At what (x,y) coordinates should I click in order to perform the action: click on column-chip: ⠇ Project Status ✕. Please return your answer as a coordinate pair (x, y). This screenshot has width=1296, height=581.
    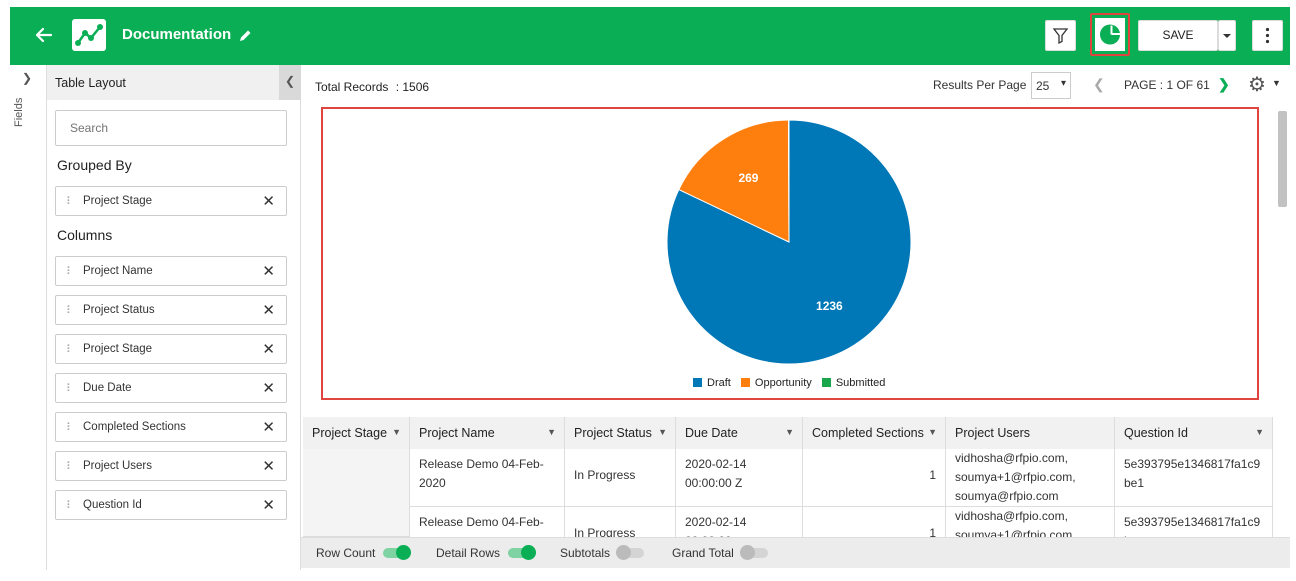
    Looking at the image, I should click on (171, 310).